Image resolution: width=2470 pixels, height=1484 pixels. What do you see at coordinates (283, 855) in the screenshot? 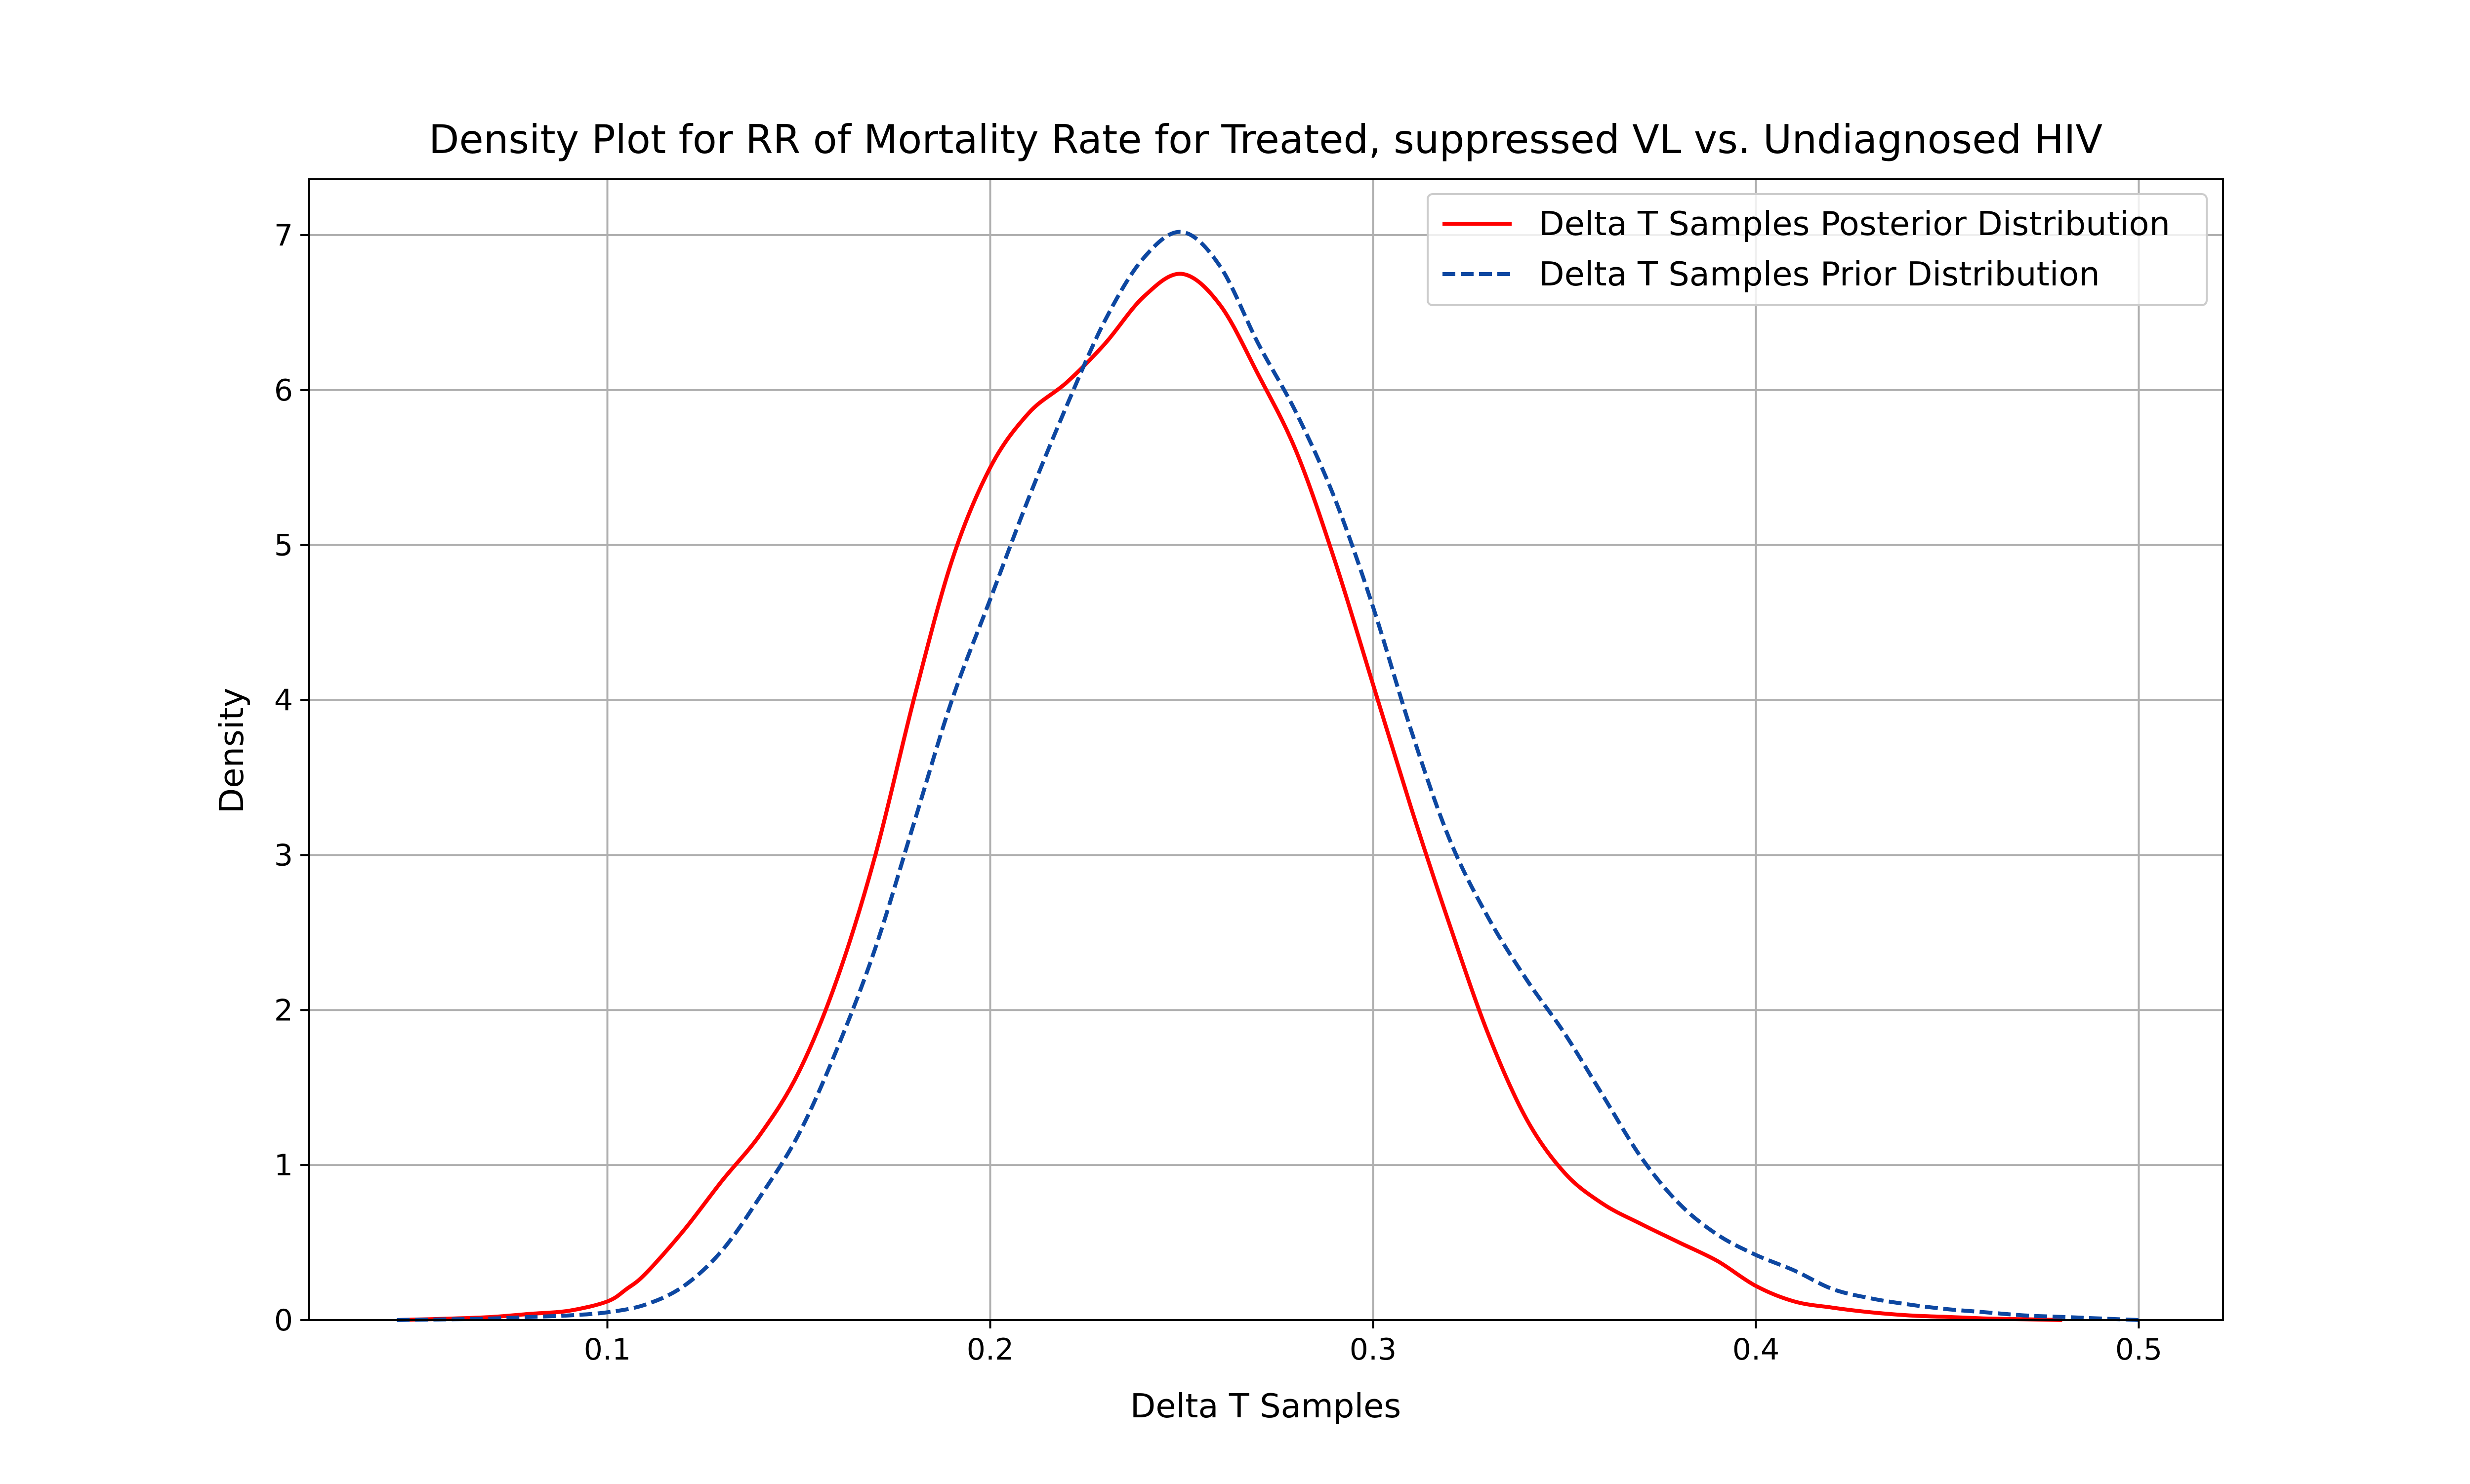
I see `y-tick-label: 3` at bounding box center [283, 855].